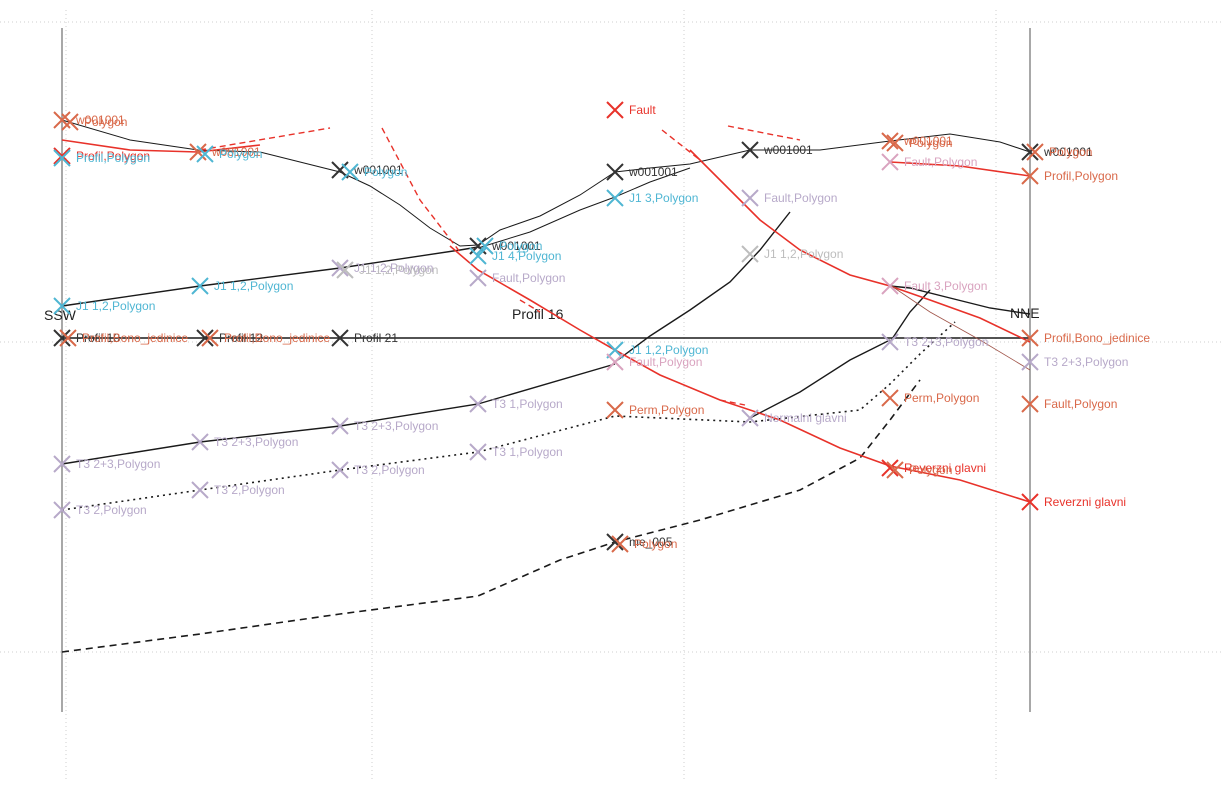 The image size is (1222, 785). What do you see at coordinates (1069, 176) in the screenshot?
I see `marker: Profil,Polygon` at bounding box center [1069, 176].